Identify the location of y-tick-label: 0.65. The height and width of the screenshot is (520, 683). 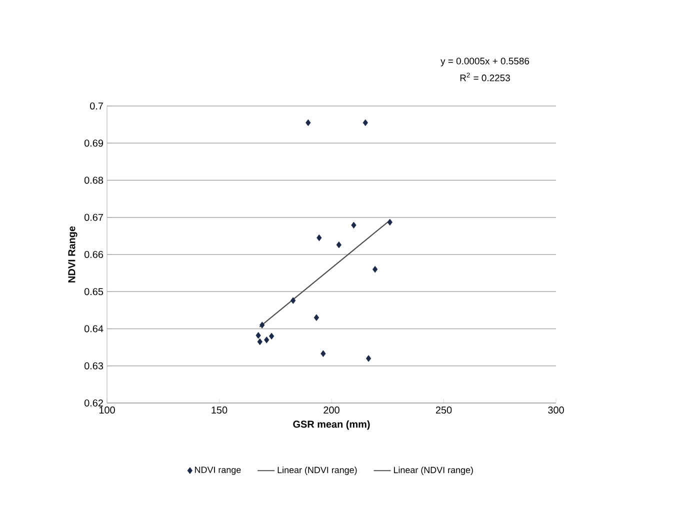
(94, 292).